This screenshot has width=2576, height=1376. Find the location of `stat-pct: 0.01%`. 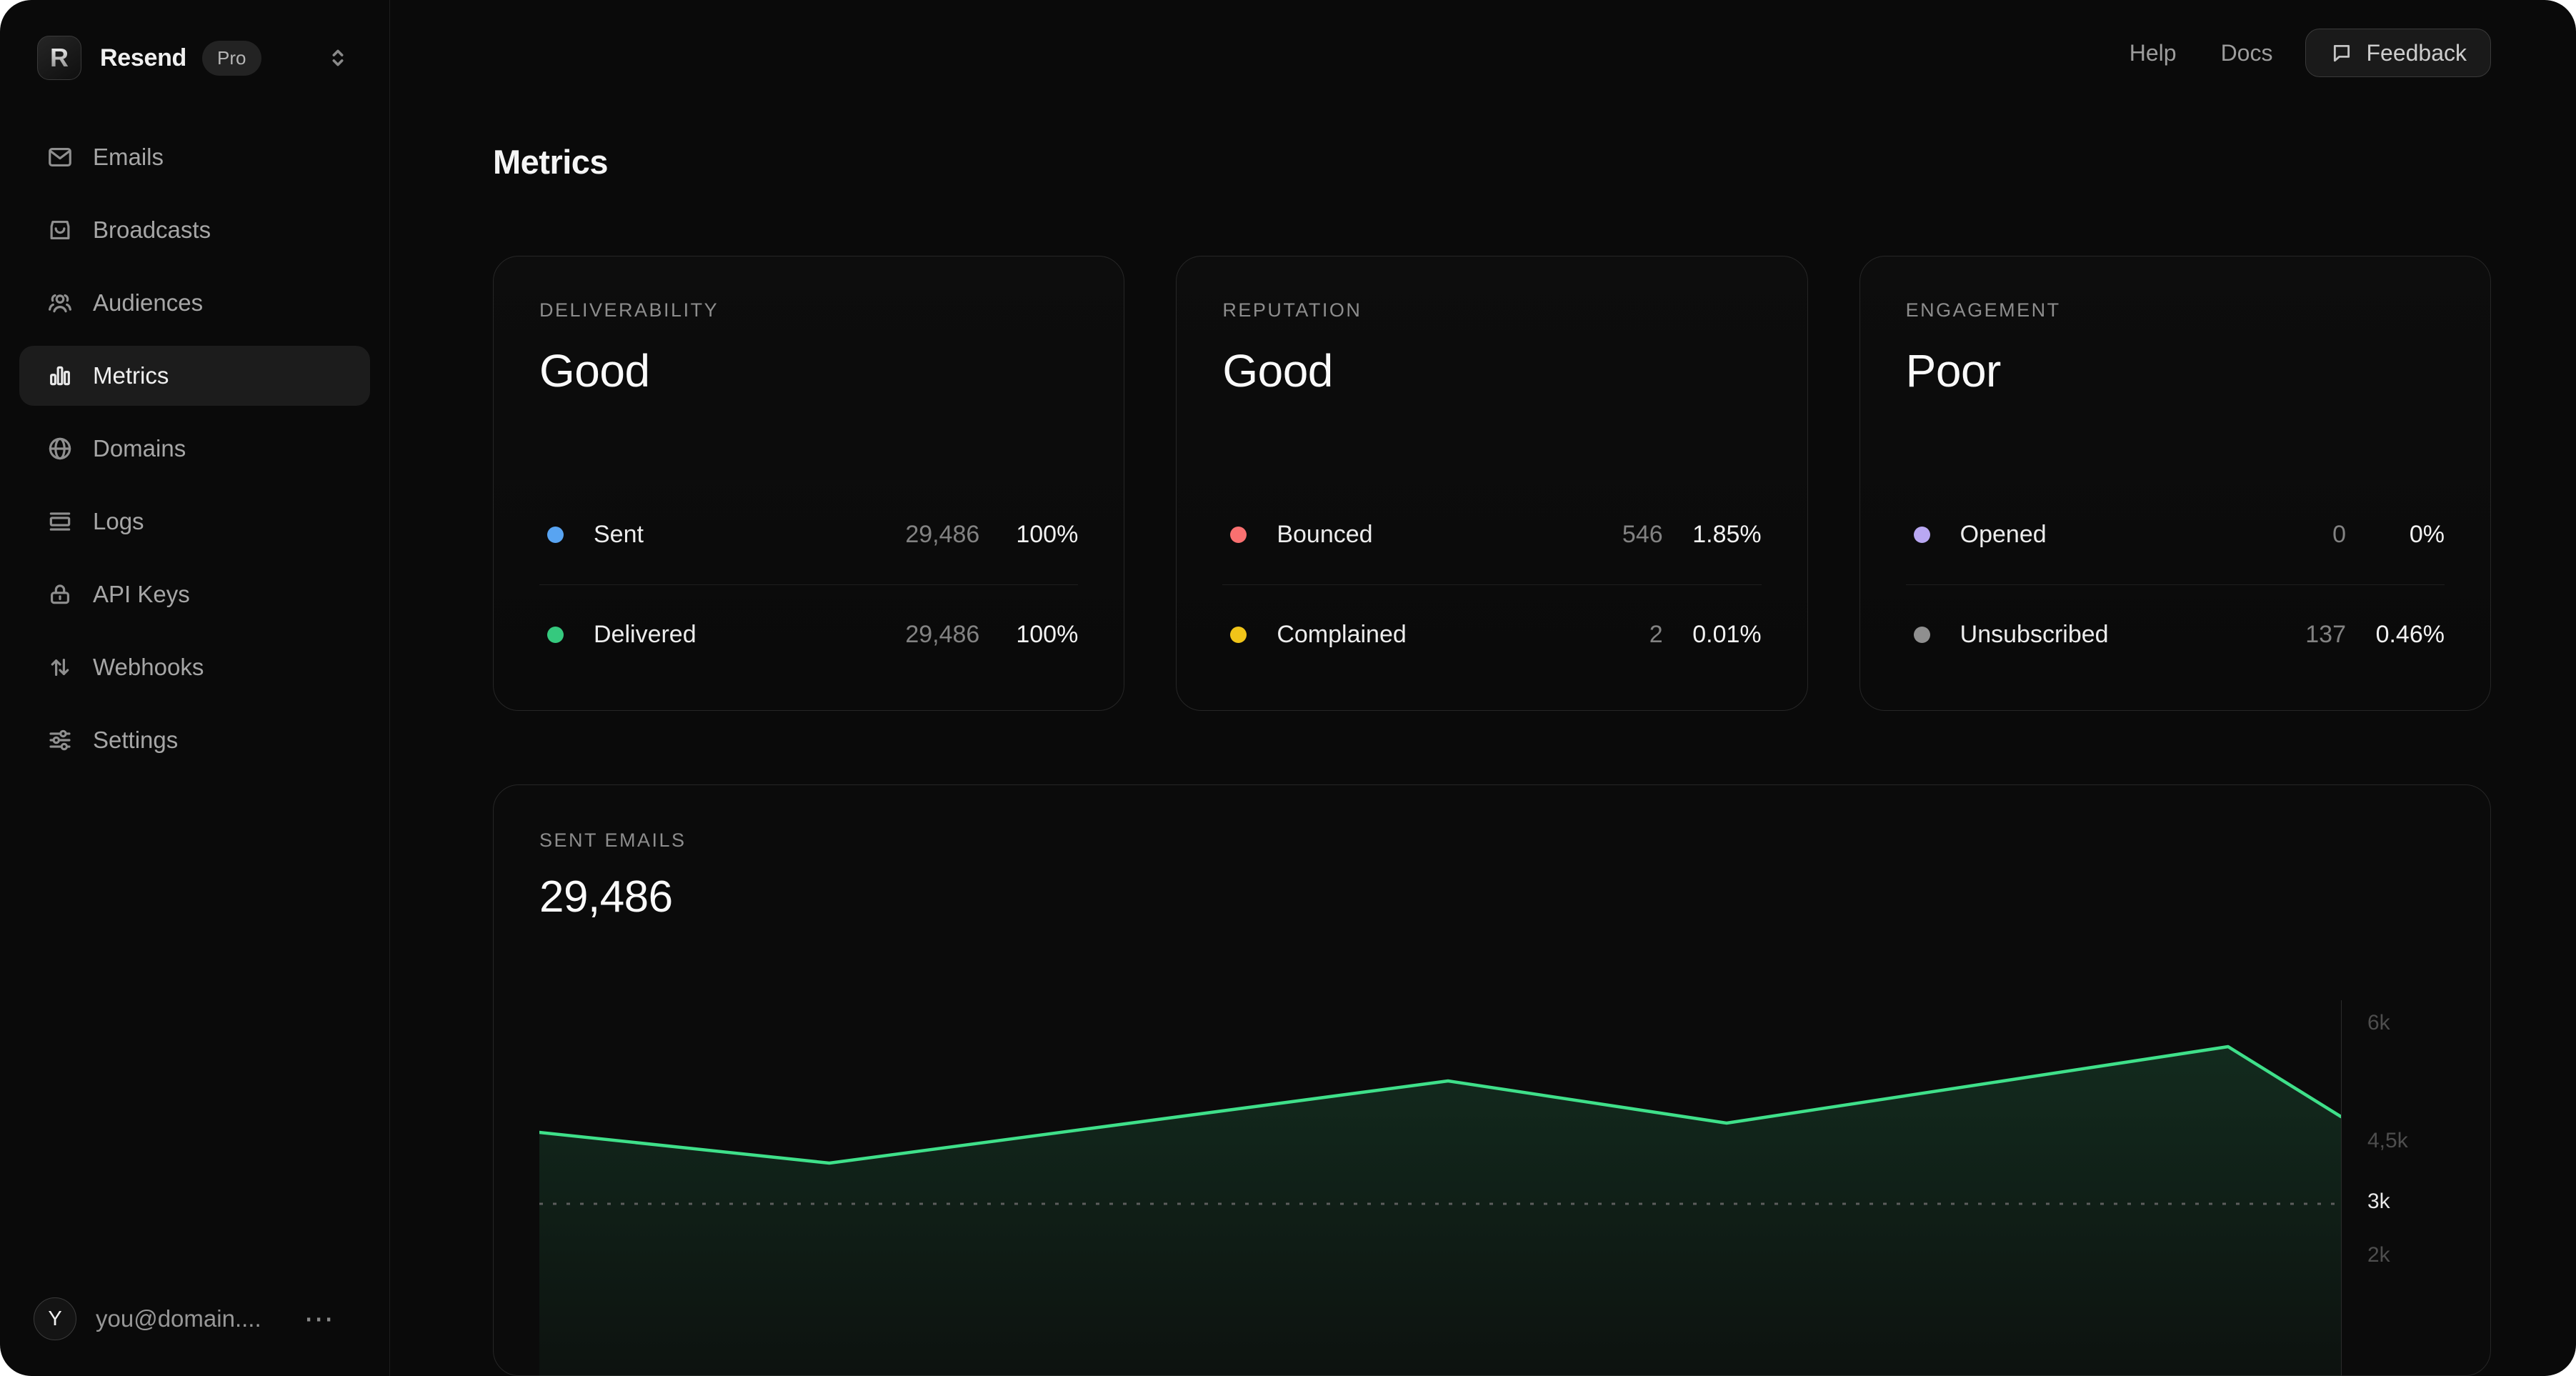

stat-pct: 0.01% is located at coordinates (1727, 634).